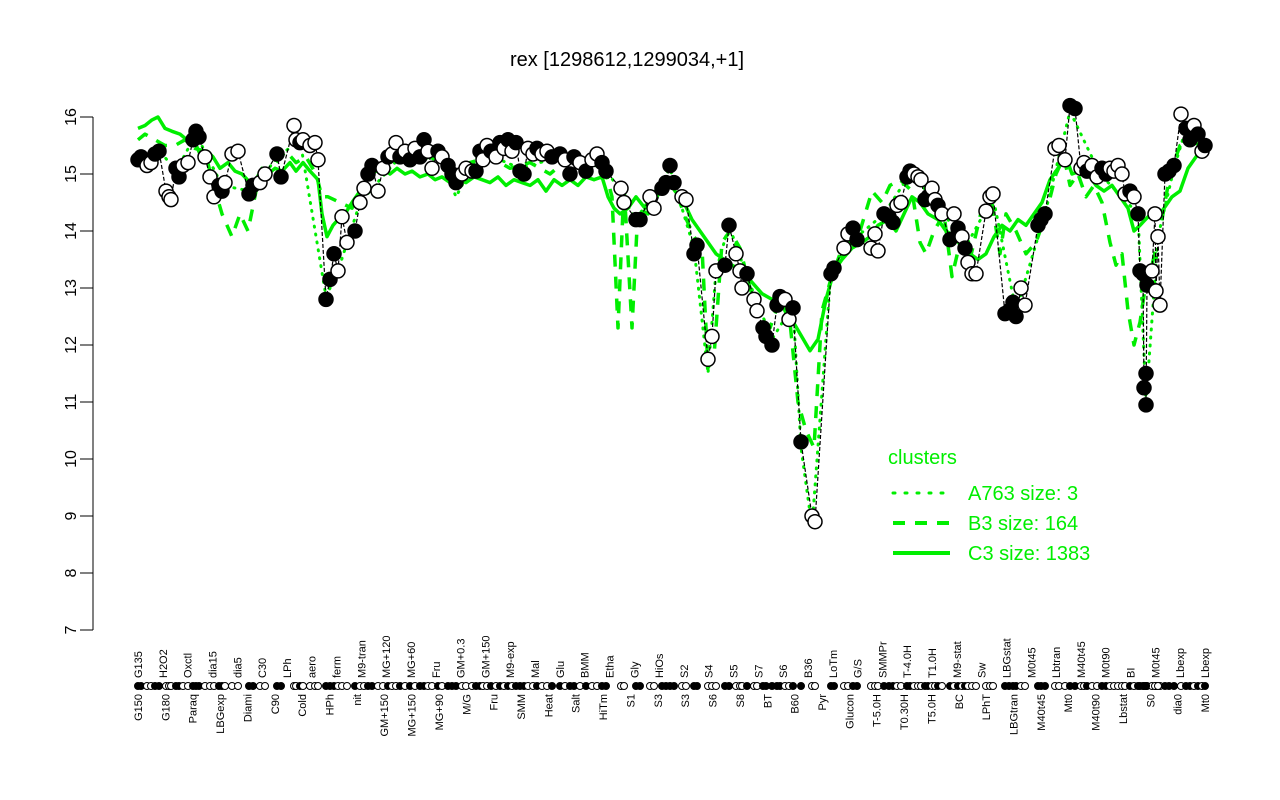 Image resolution: width=1280 pixels, height=800 pixels. What do you see at coordinates (276, 704) in the screenshot?
I see `x-tick-label: C90` at bounding box center [276, 704].